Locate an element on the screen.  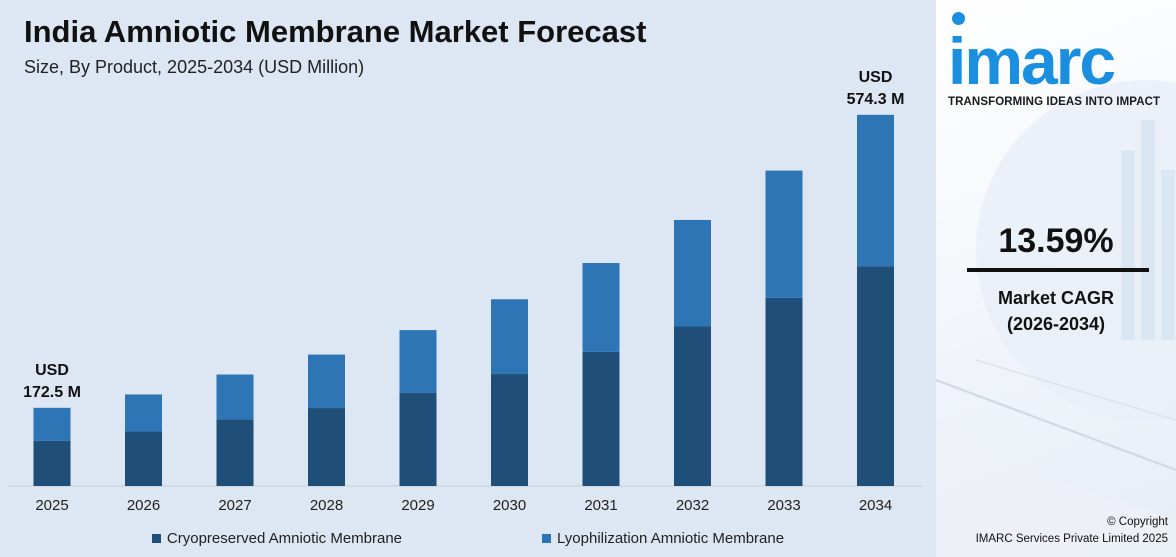
legend-label-lyophilization: Lyophilization Amniotic Membrane is located at coordinates (671, 538).